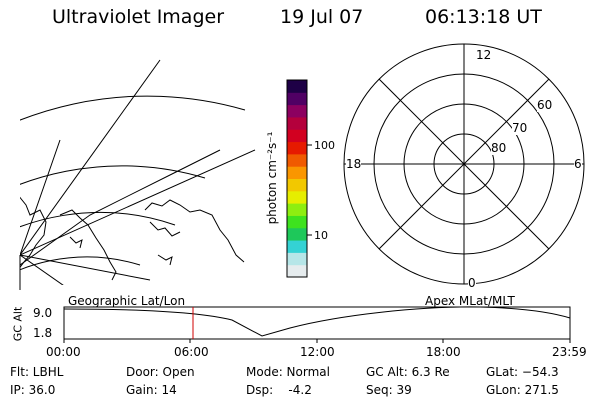  Describe the element at coordinates (499, 148) in the screenshot. I see `lat-label-80: 80` at that location.